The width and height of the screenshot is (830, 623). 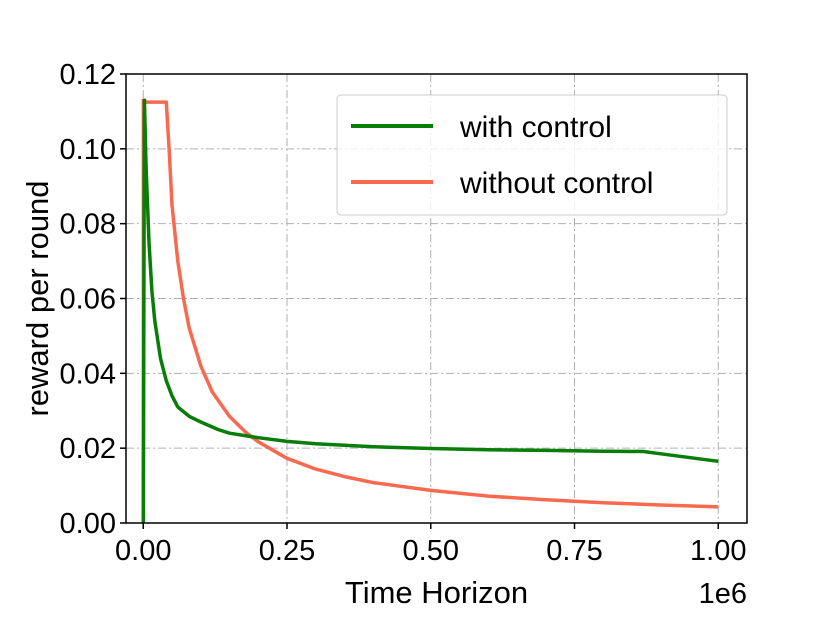 I want to click on x-axis-label: Time Horizon, so click(x=436, y=592).